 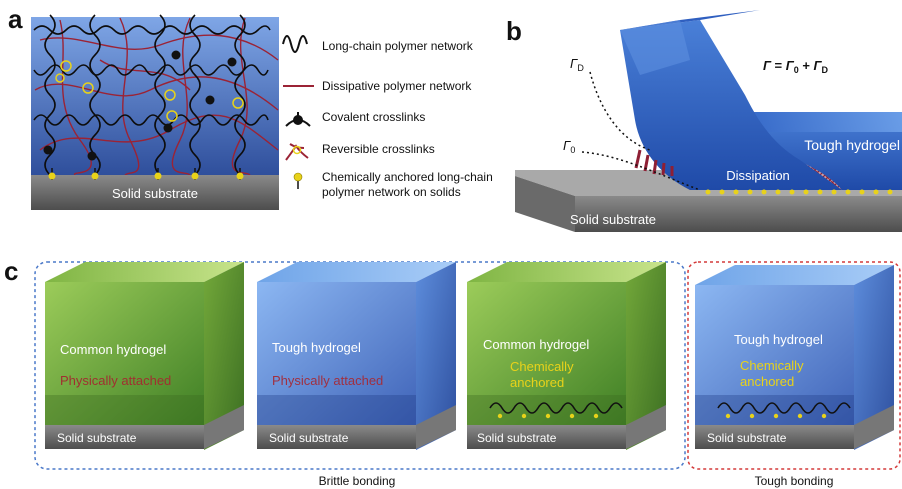 What do you see at coordinates (537, 382) in the screenshot?
I see `block-3-attach-label-2: anchored` at bounding box center [537, 382].